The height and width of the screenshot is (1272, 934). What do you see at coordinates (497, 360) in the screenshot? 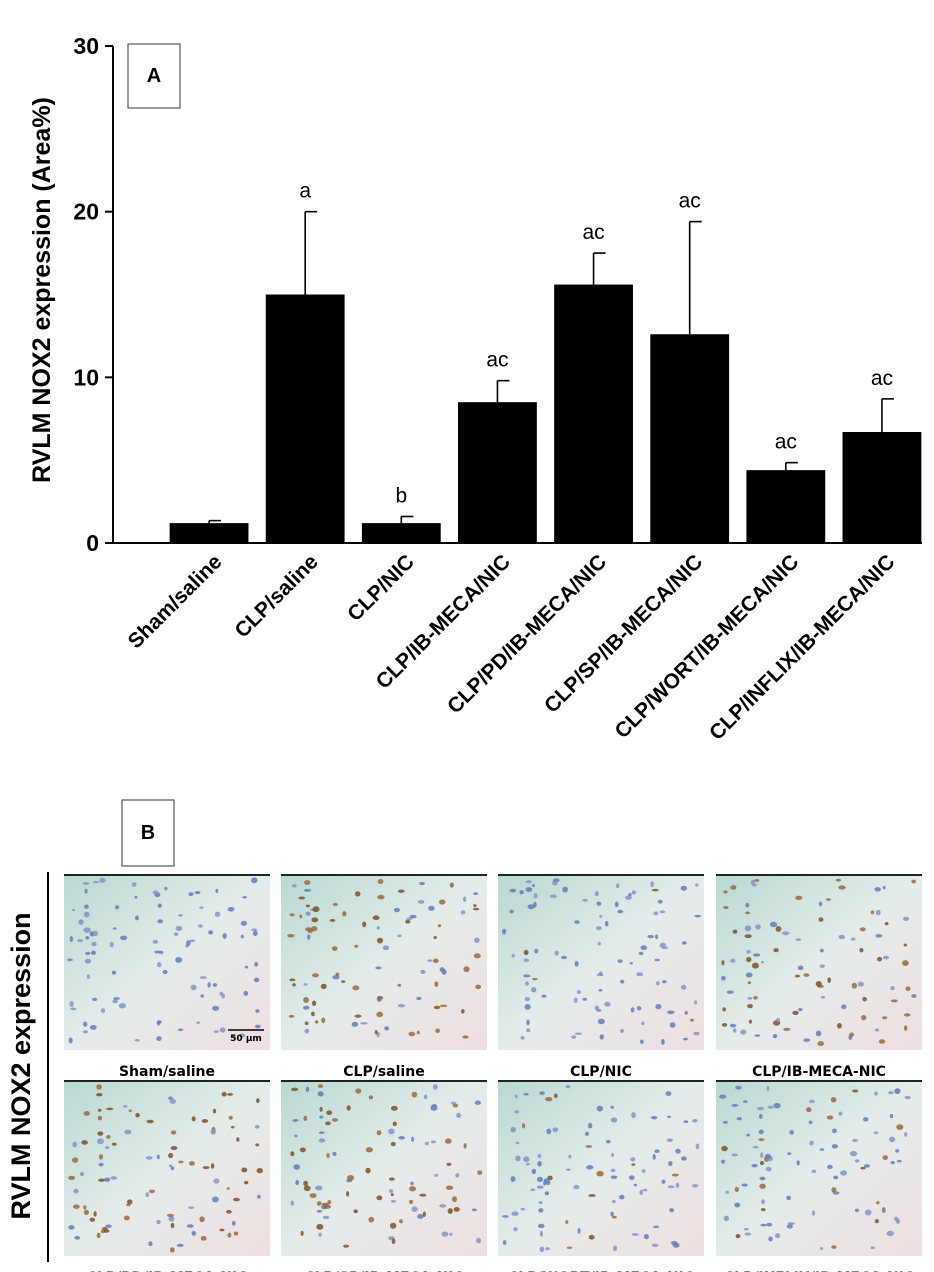
I see `significance-label: ac` at bounding box center [497, 360].